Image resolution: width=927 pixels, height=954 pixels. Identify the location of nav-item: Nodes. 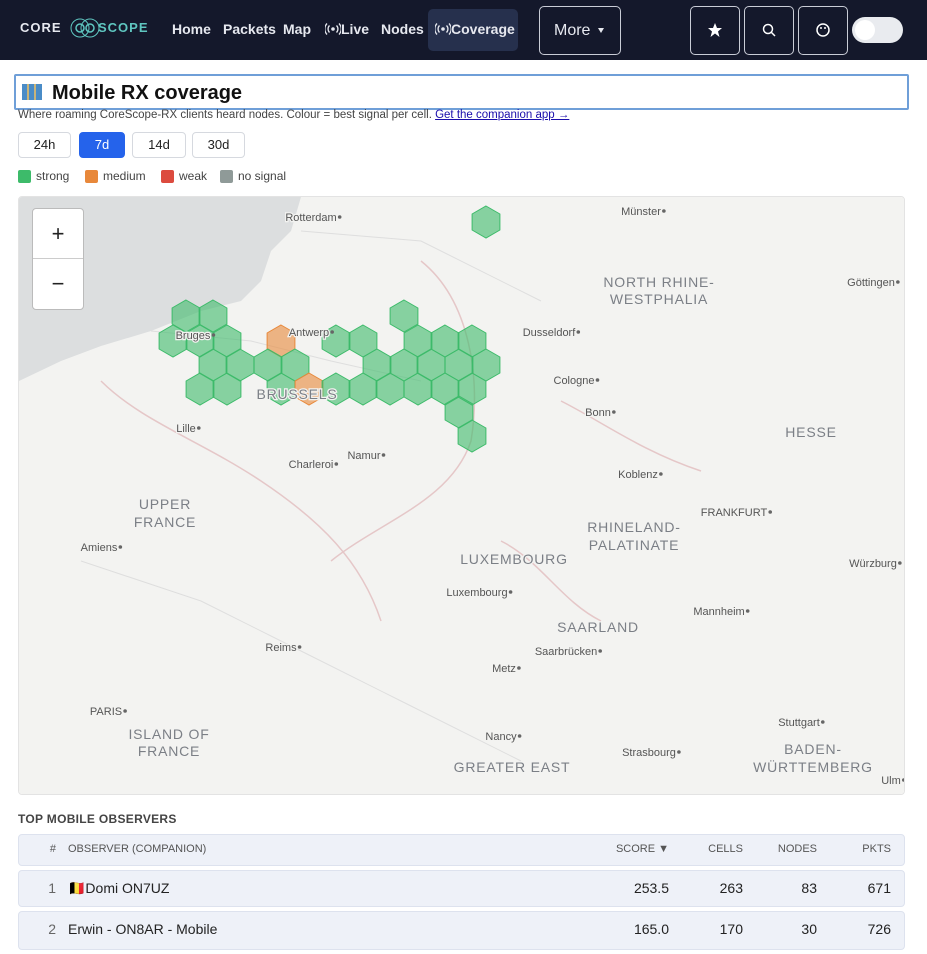
(402, 29).